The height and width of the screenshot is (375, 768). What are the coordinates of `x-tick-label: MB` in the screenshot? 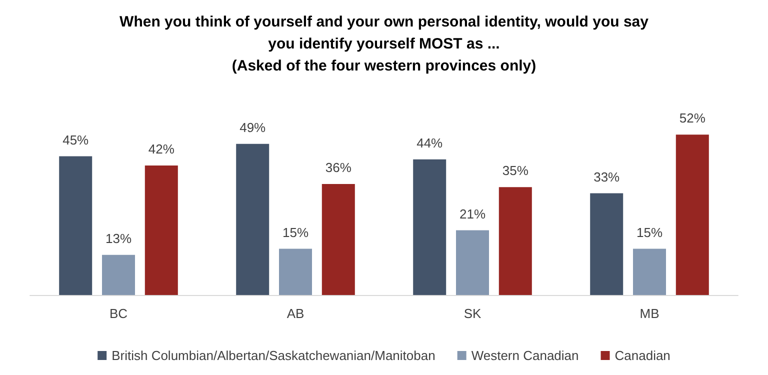 It's located at (650, 313).